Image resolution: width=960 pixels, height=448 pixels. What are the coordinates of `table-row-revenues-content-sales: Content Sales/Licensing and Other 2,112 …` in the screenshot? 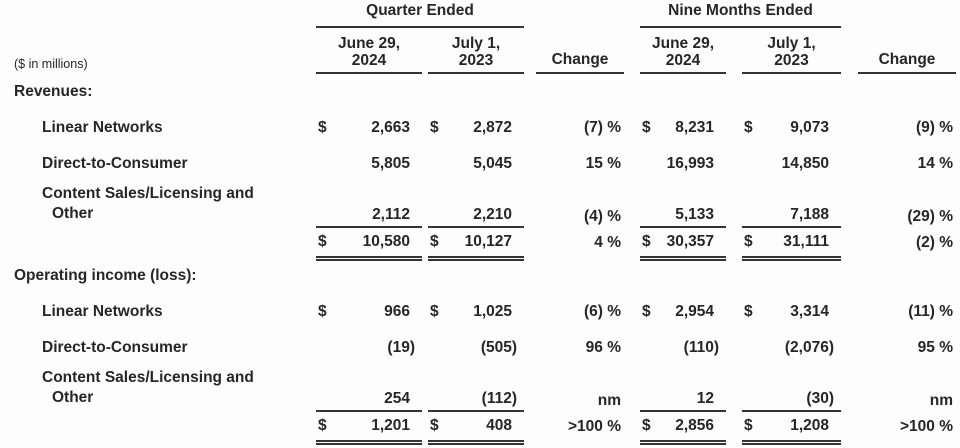 It's located at (480, 205).